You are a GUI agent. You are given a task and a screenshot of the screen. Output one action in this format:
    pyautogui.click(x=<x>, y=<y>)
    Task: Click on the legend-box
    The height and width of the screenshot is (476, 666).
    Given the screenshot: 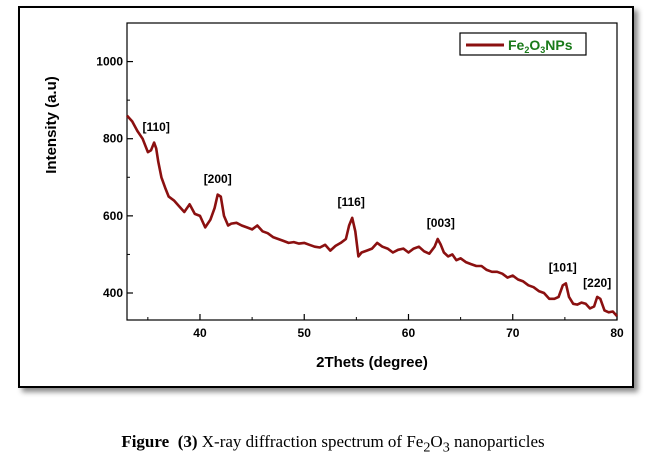 What is the action you would take?
    pyautogui.click(x=523, y=44)
    